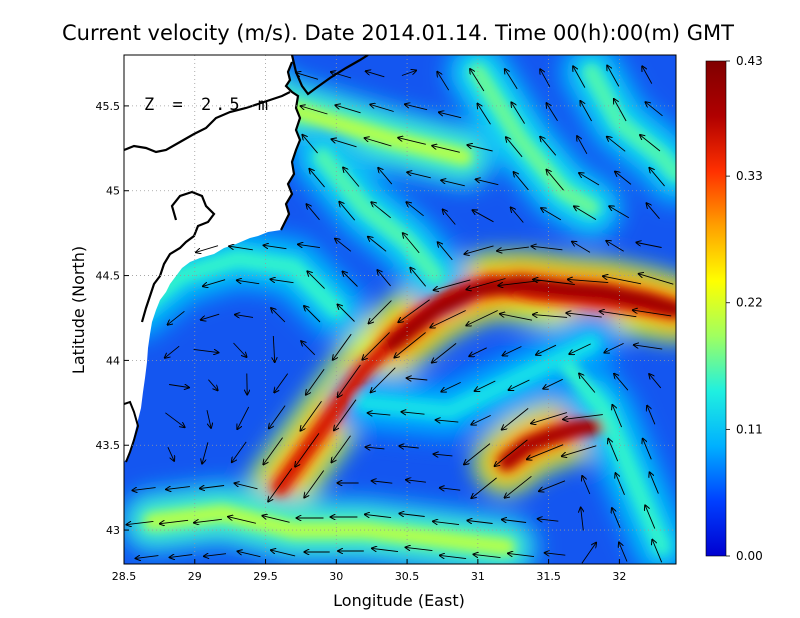 The height and width of the screenshot is (618, 800). Describe the element at coordinates (749, 176) in the screenshot. I see `colorbar-tick-label: 0.33` at that location.